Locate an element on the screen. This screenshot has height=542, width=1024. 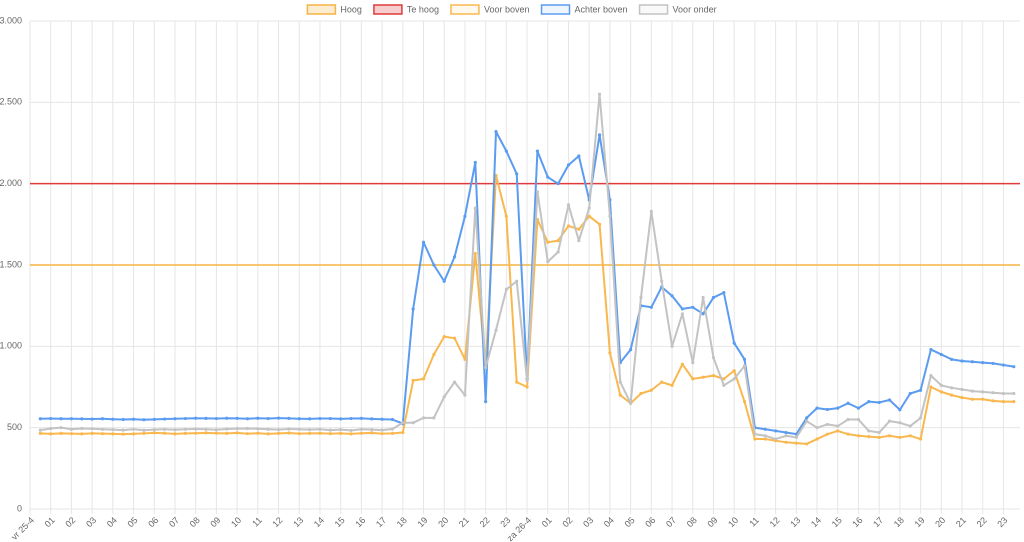
x-tick-label: 21 is located at coordinates (961, 522).